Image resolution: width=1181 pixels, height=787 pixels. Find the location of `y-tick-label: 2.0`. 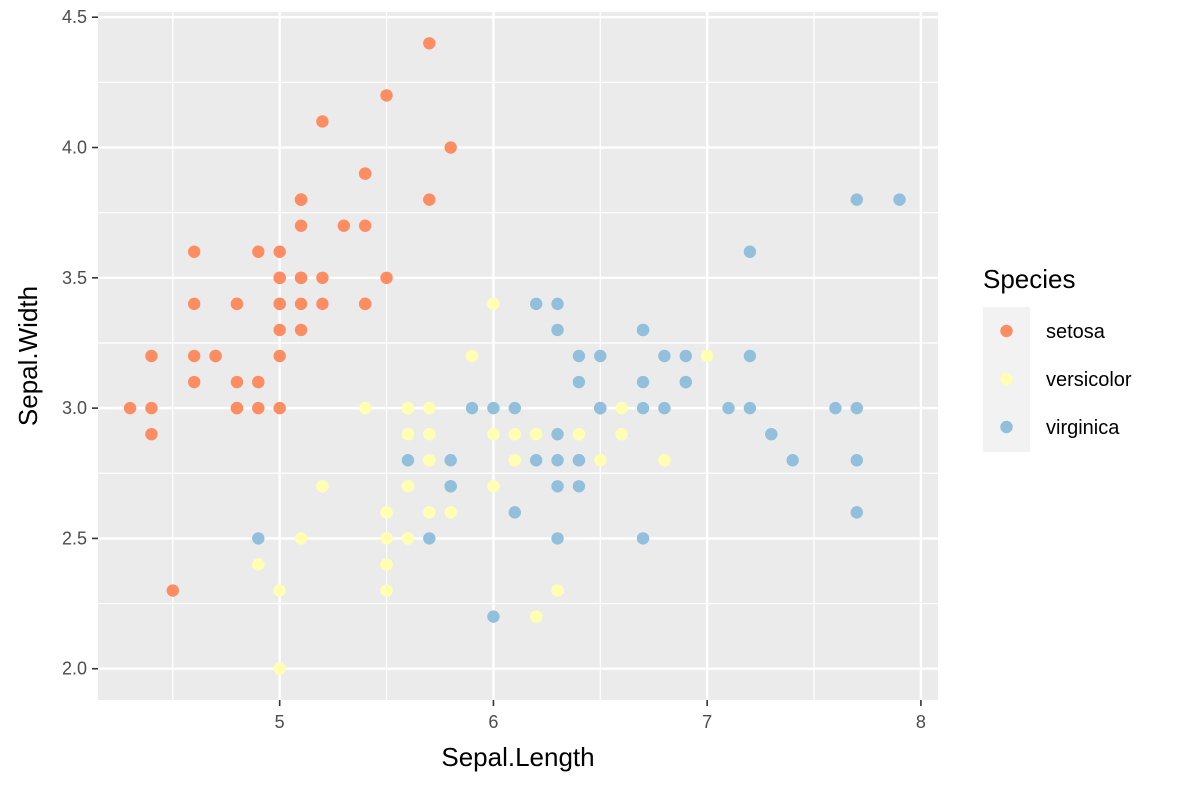

y-tick-label: 2.0 is located at coordinates (74, 669).